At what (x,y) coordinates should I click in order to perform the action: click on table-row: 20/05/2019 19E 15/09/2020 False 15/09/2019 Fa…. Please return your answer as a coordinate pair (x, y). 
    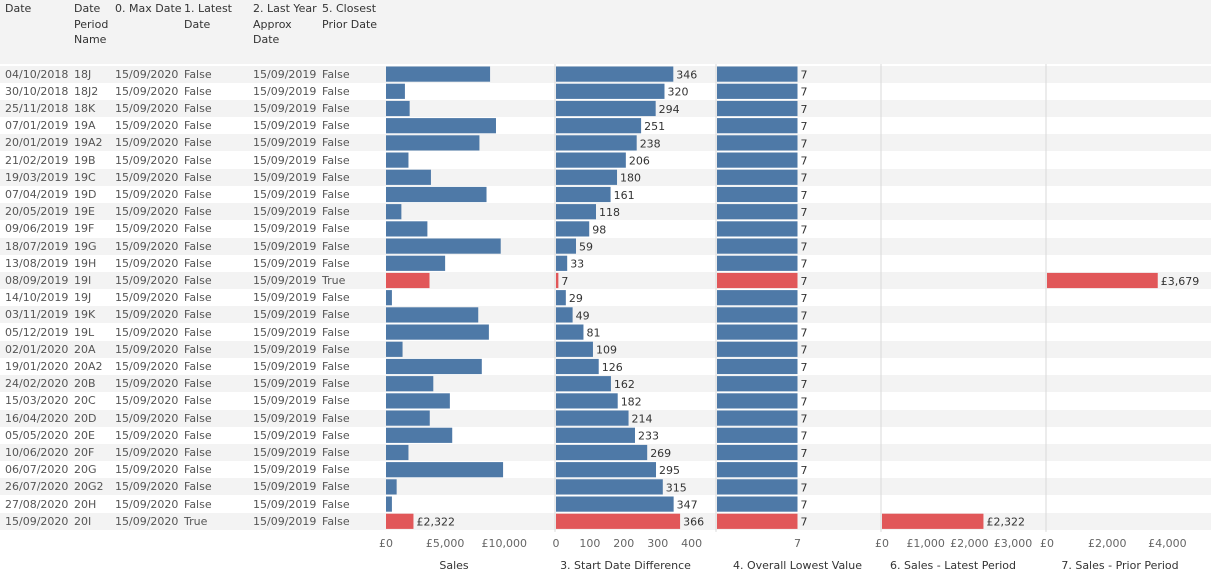
    Looking at the image, I should click on (605, 212).